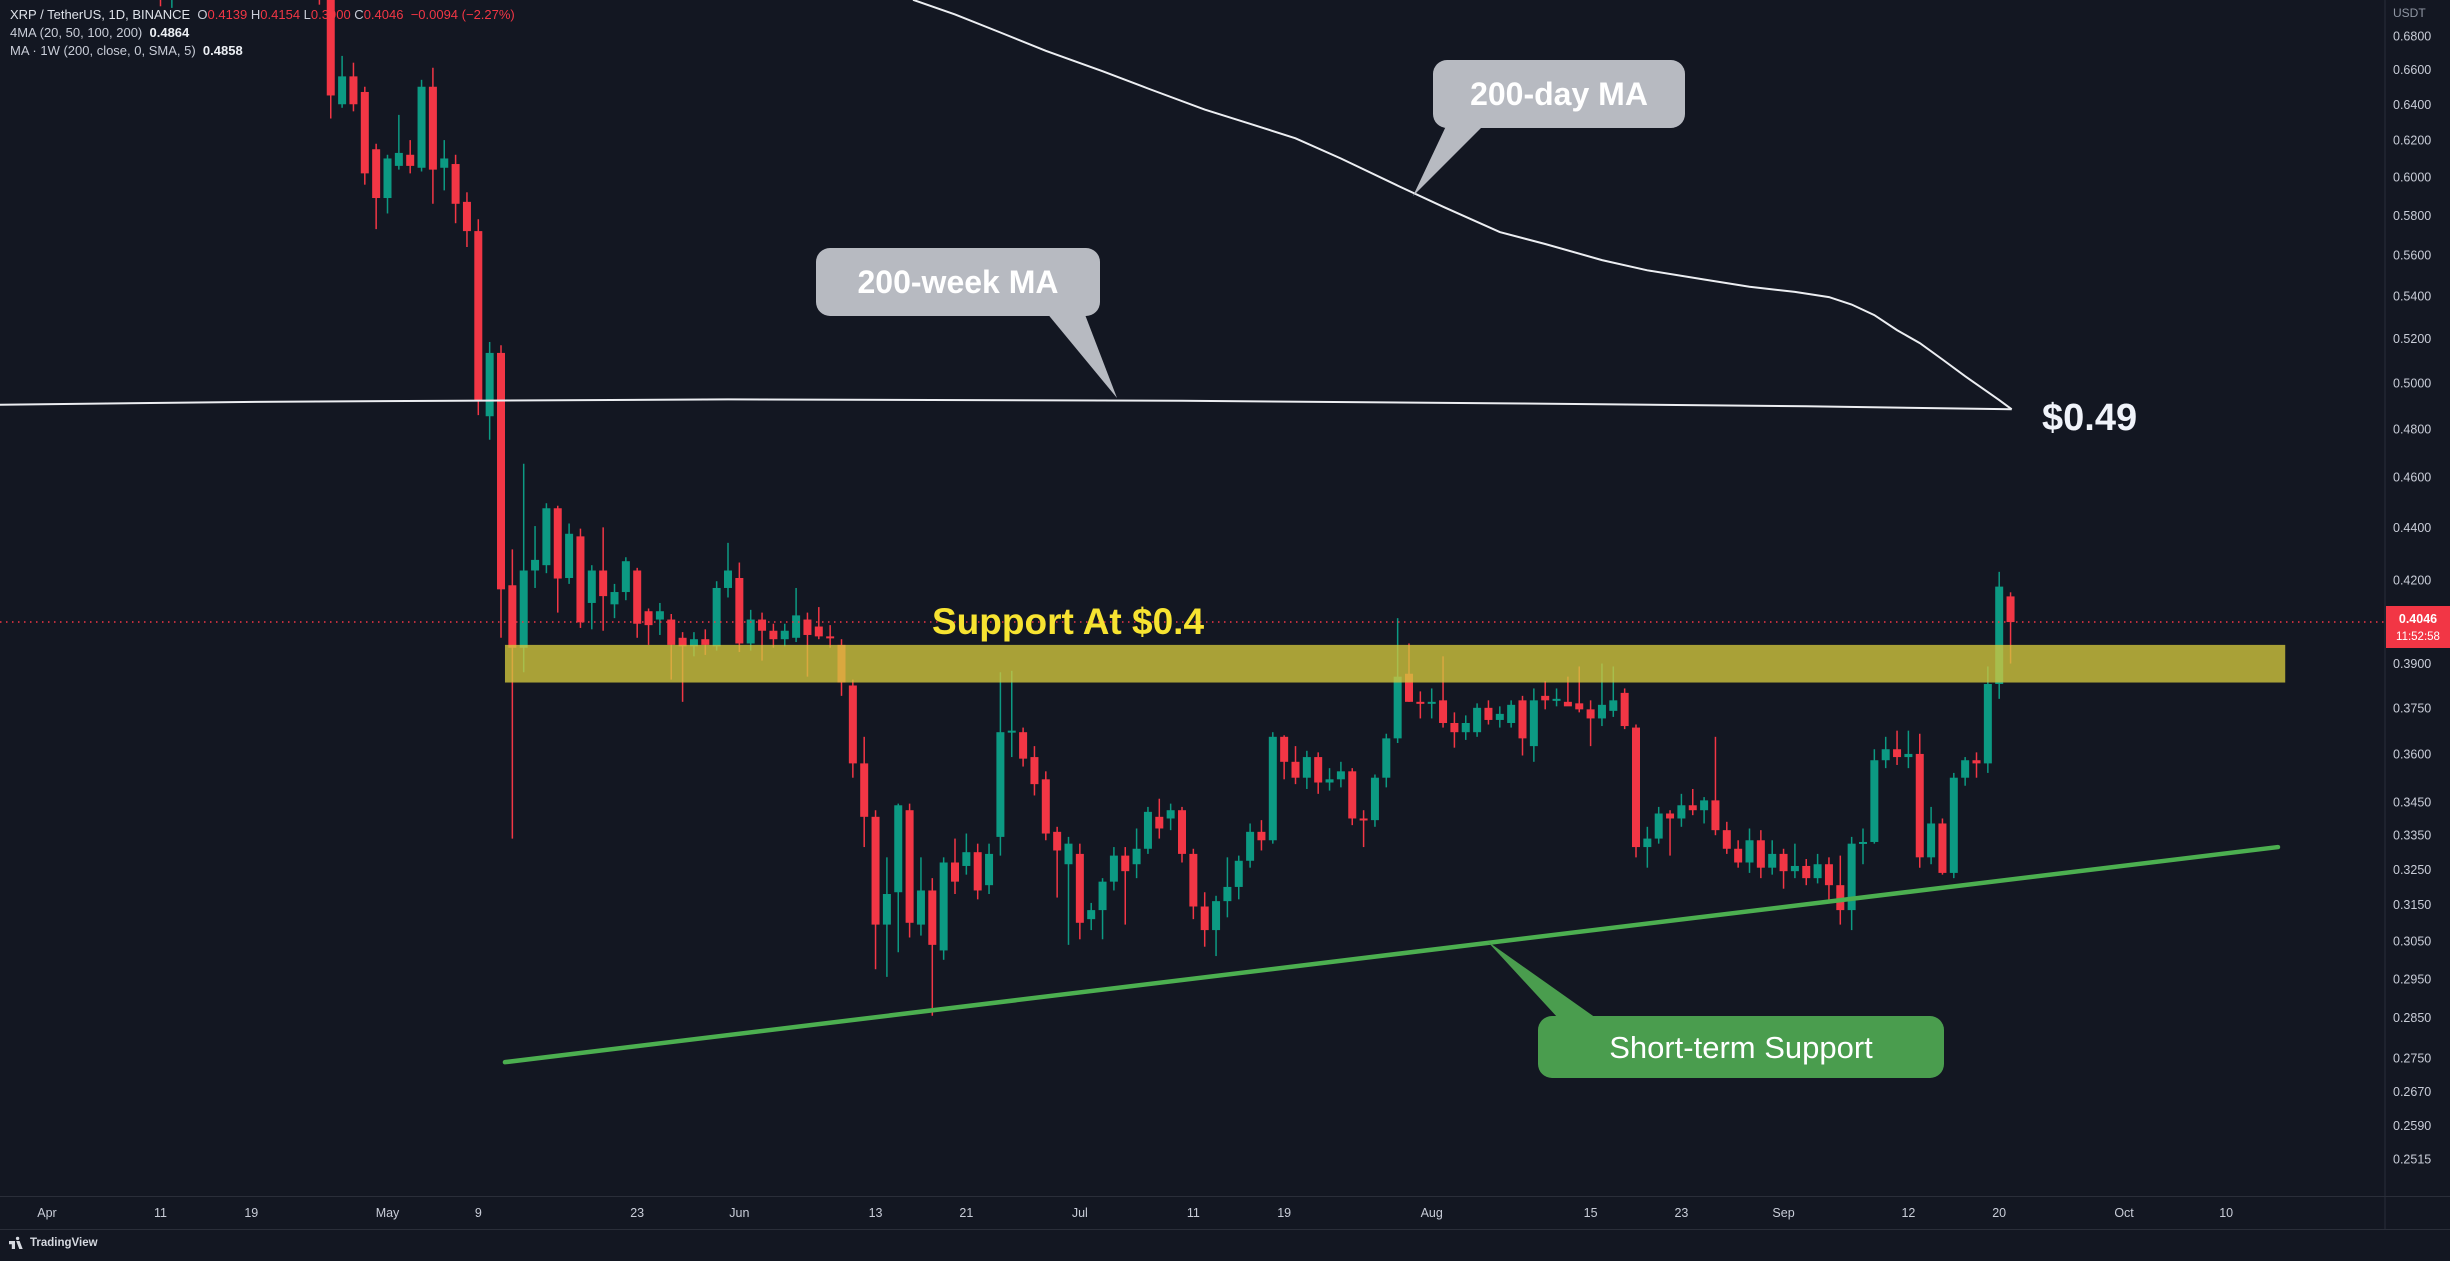 The height and width of the screenshot is (1261, 2450). I want to click on time-tick-label: 11, so click(1193, 1213).